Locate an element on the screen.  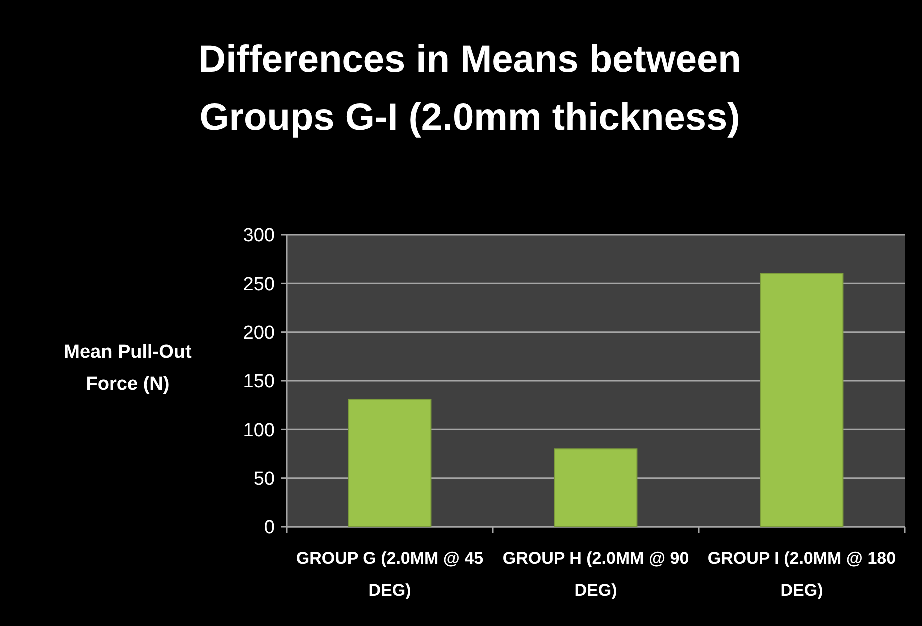
y-tick-label: 300 is located at coordinates (259, 236).